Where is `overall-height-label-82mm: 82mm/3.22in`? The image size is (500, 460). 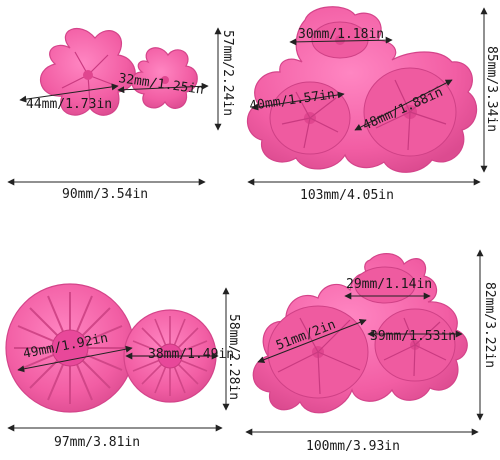
overall-height-label-82mm: 82mm/3.22in is located at coordinates (489, 325).